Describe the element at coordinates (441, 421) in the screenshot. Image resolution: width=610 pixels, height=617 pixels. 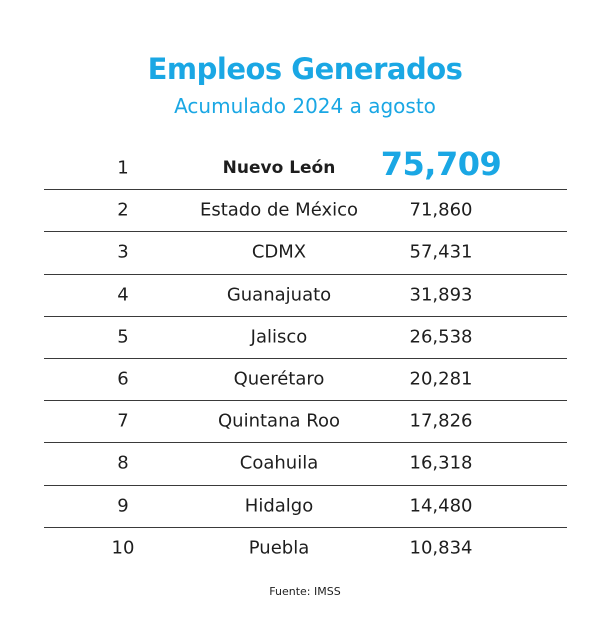
I see `value-cell: 17,826` at that location.